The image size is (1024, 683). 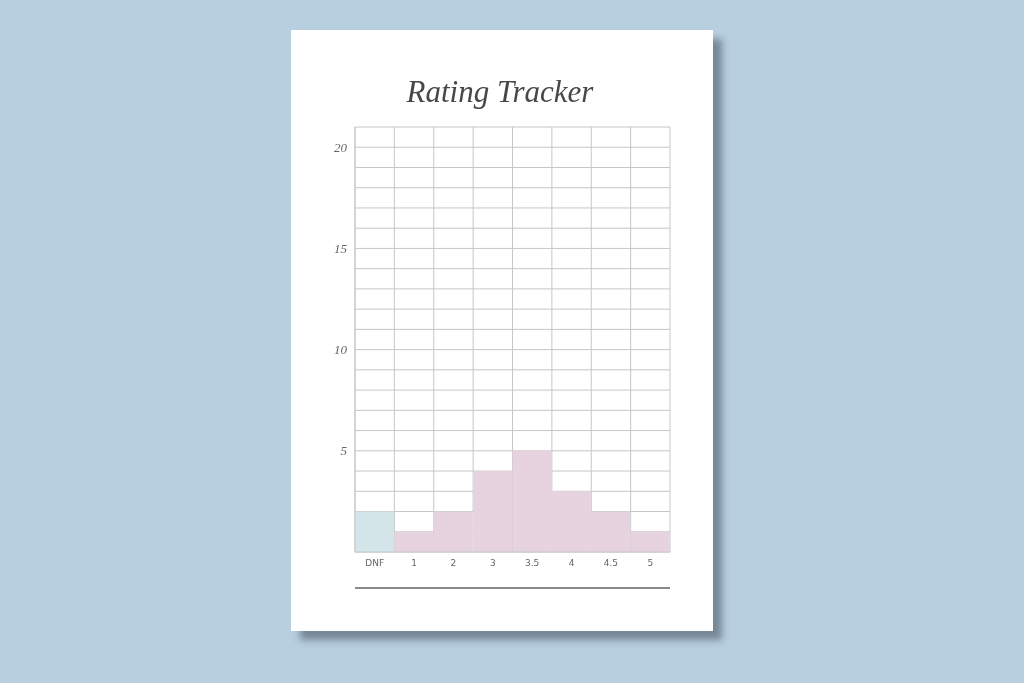 I want to click on x-tick-label: 3.5, so click(x=532, y=563).